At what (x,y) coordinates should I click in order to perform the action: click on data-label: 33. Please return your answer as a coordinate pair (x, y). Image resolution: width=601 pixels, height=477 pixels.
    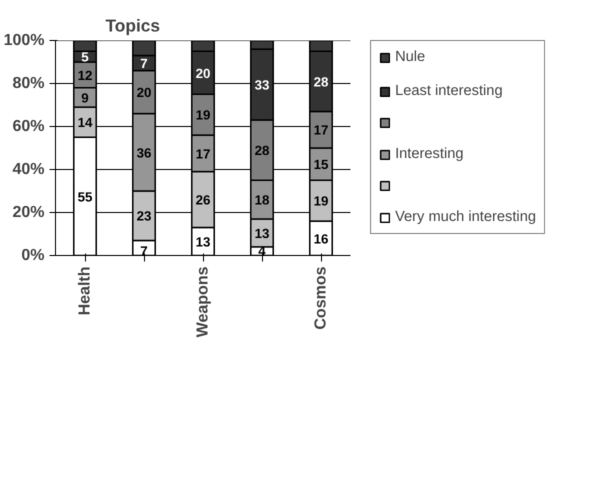
    Looking at the image, I should click on (262, 85).